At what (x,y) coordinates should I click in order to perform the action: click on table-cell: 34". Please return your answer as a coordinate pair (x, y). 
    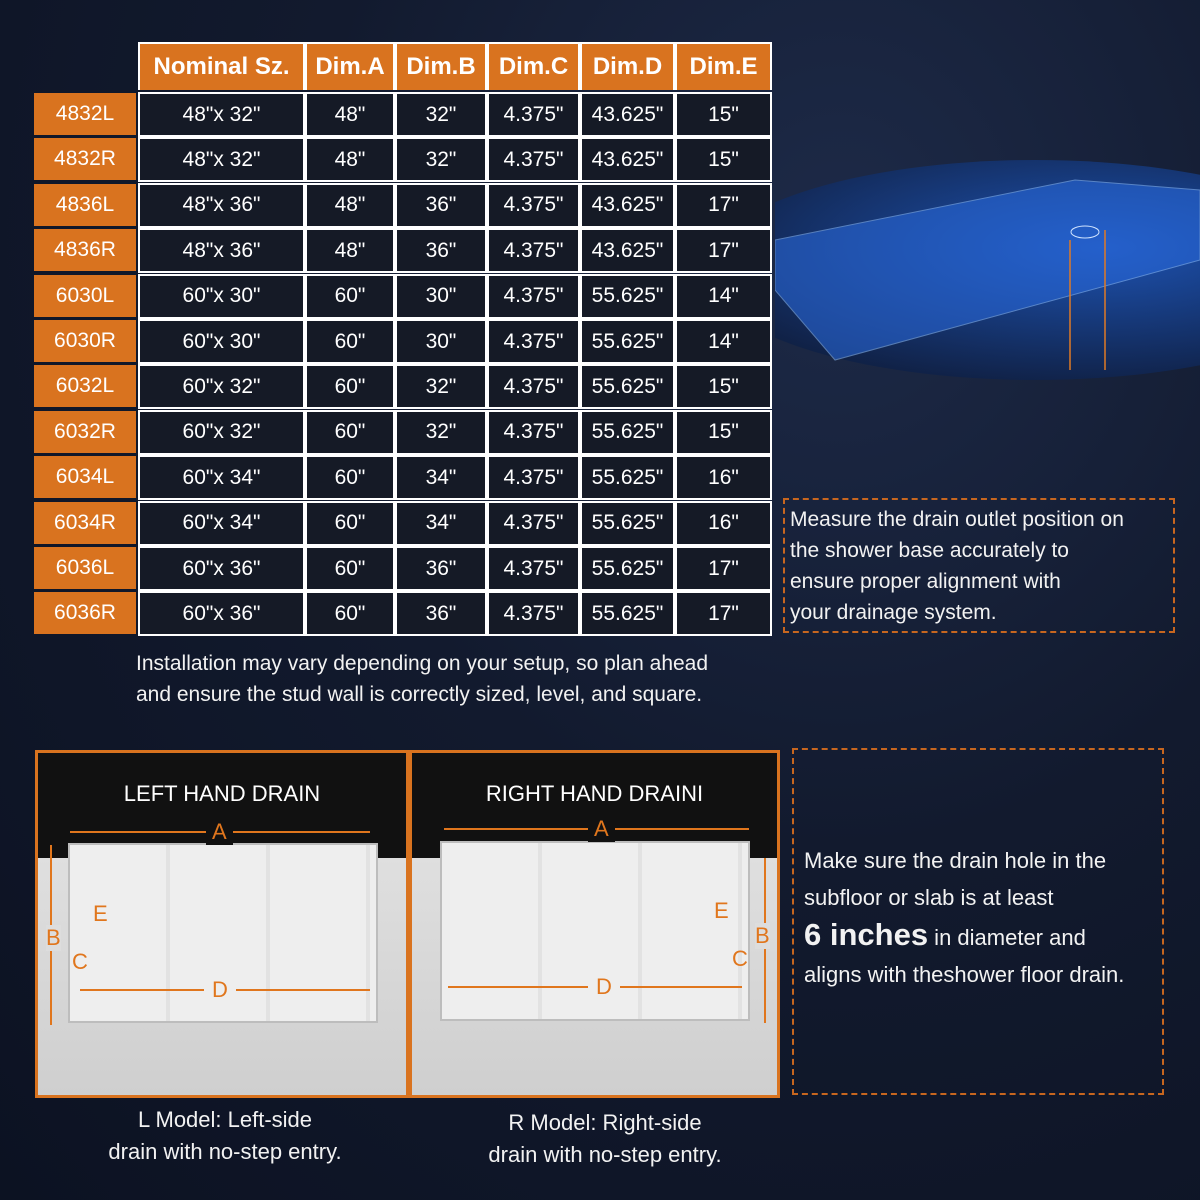
    Looking at the image, I should click on (441, 523).